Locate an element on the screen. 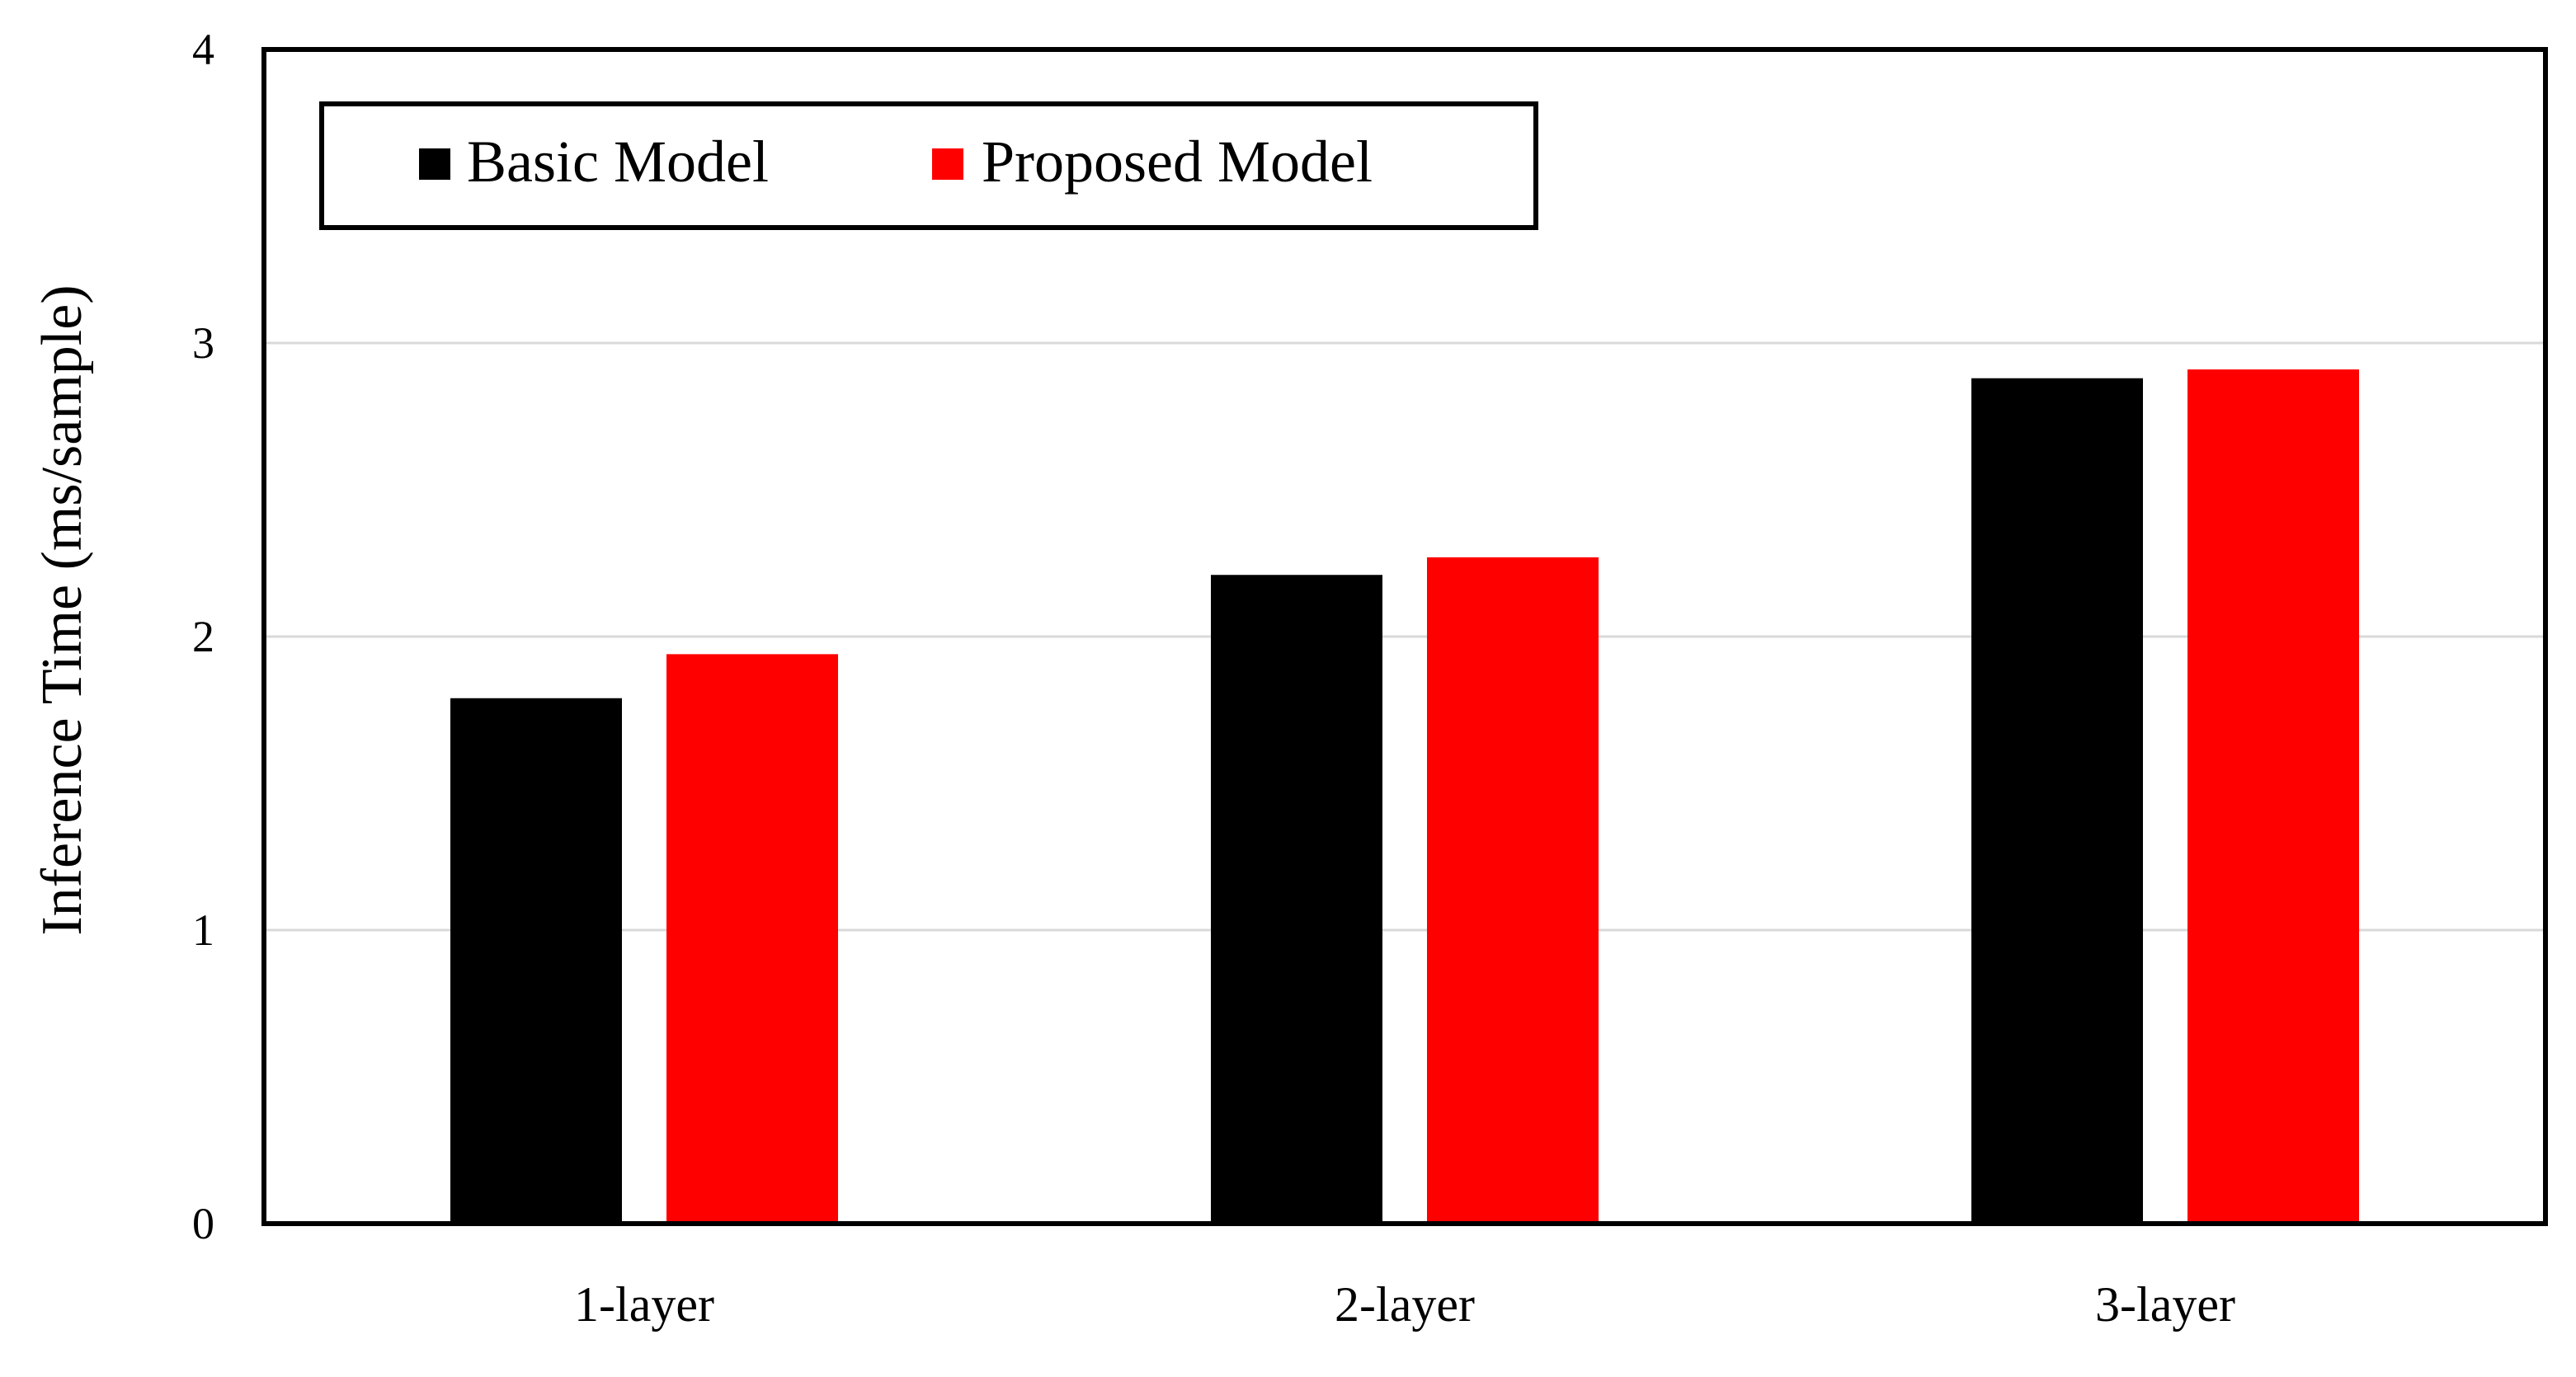 This screenshot has height=1377, width=2576. bar-proposed-model-3-layer is located at coordinates (2273, 796).